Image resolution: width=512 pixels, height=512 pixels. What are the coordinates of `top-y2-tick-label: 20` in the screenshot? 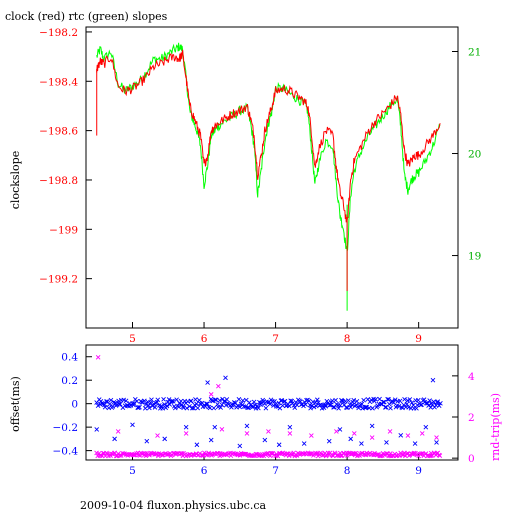 It's located at (474, 155).